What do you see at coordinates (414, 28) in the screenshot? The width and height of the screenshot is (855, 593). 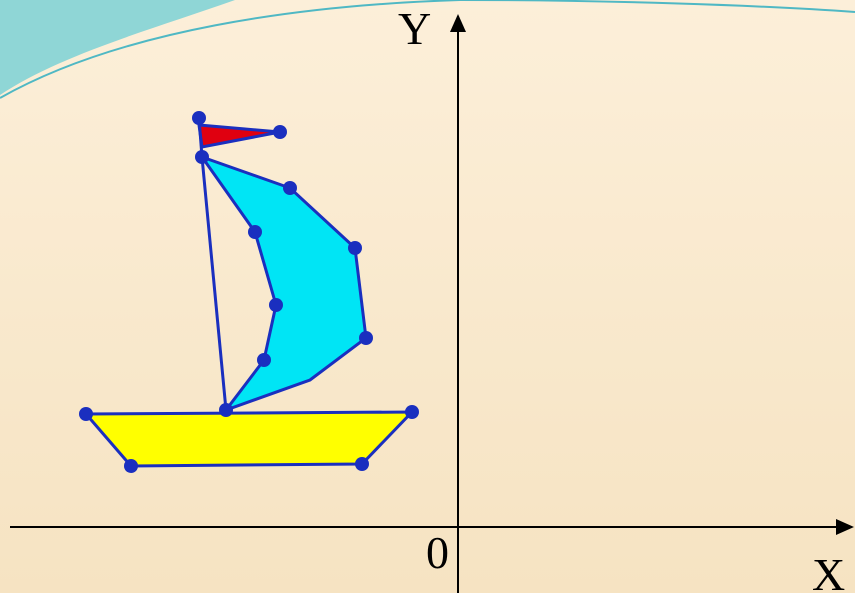 I see `y-axis-label: Y` at bounding box center [414, 28].